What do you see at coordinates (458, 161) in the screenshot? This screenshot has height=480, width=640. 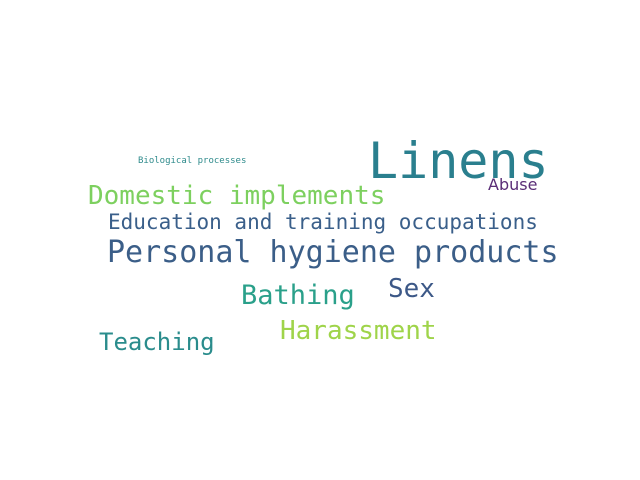 I see `word-linens: Linens` at bounding box center [458, 161].